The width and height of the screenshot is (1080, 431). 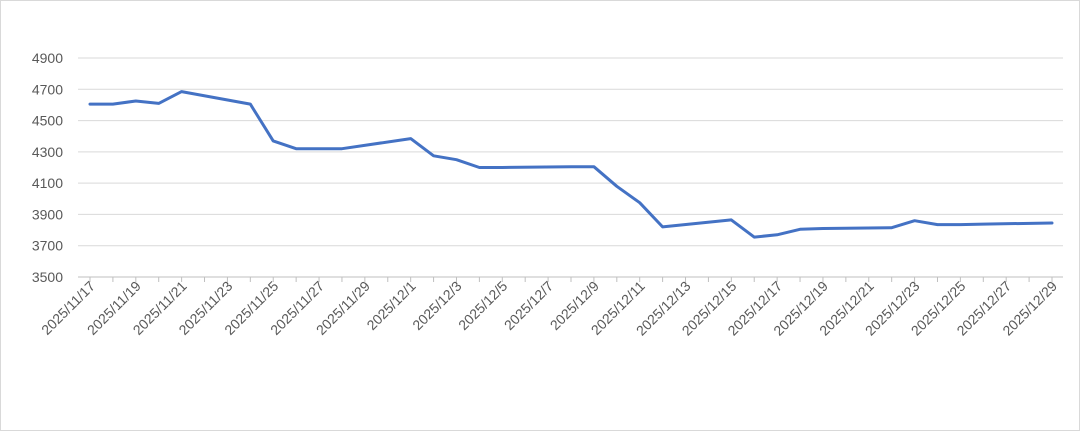 What do you see at coordinates (437, 306) in the screenshot?
I see `x-tick-label: 2025/12/3` at bounding box center [437, 306].